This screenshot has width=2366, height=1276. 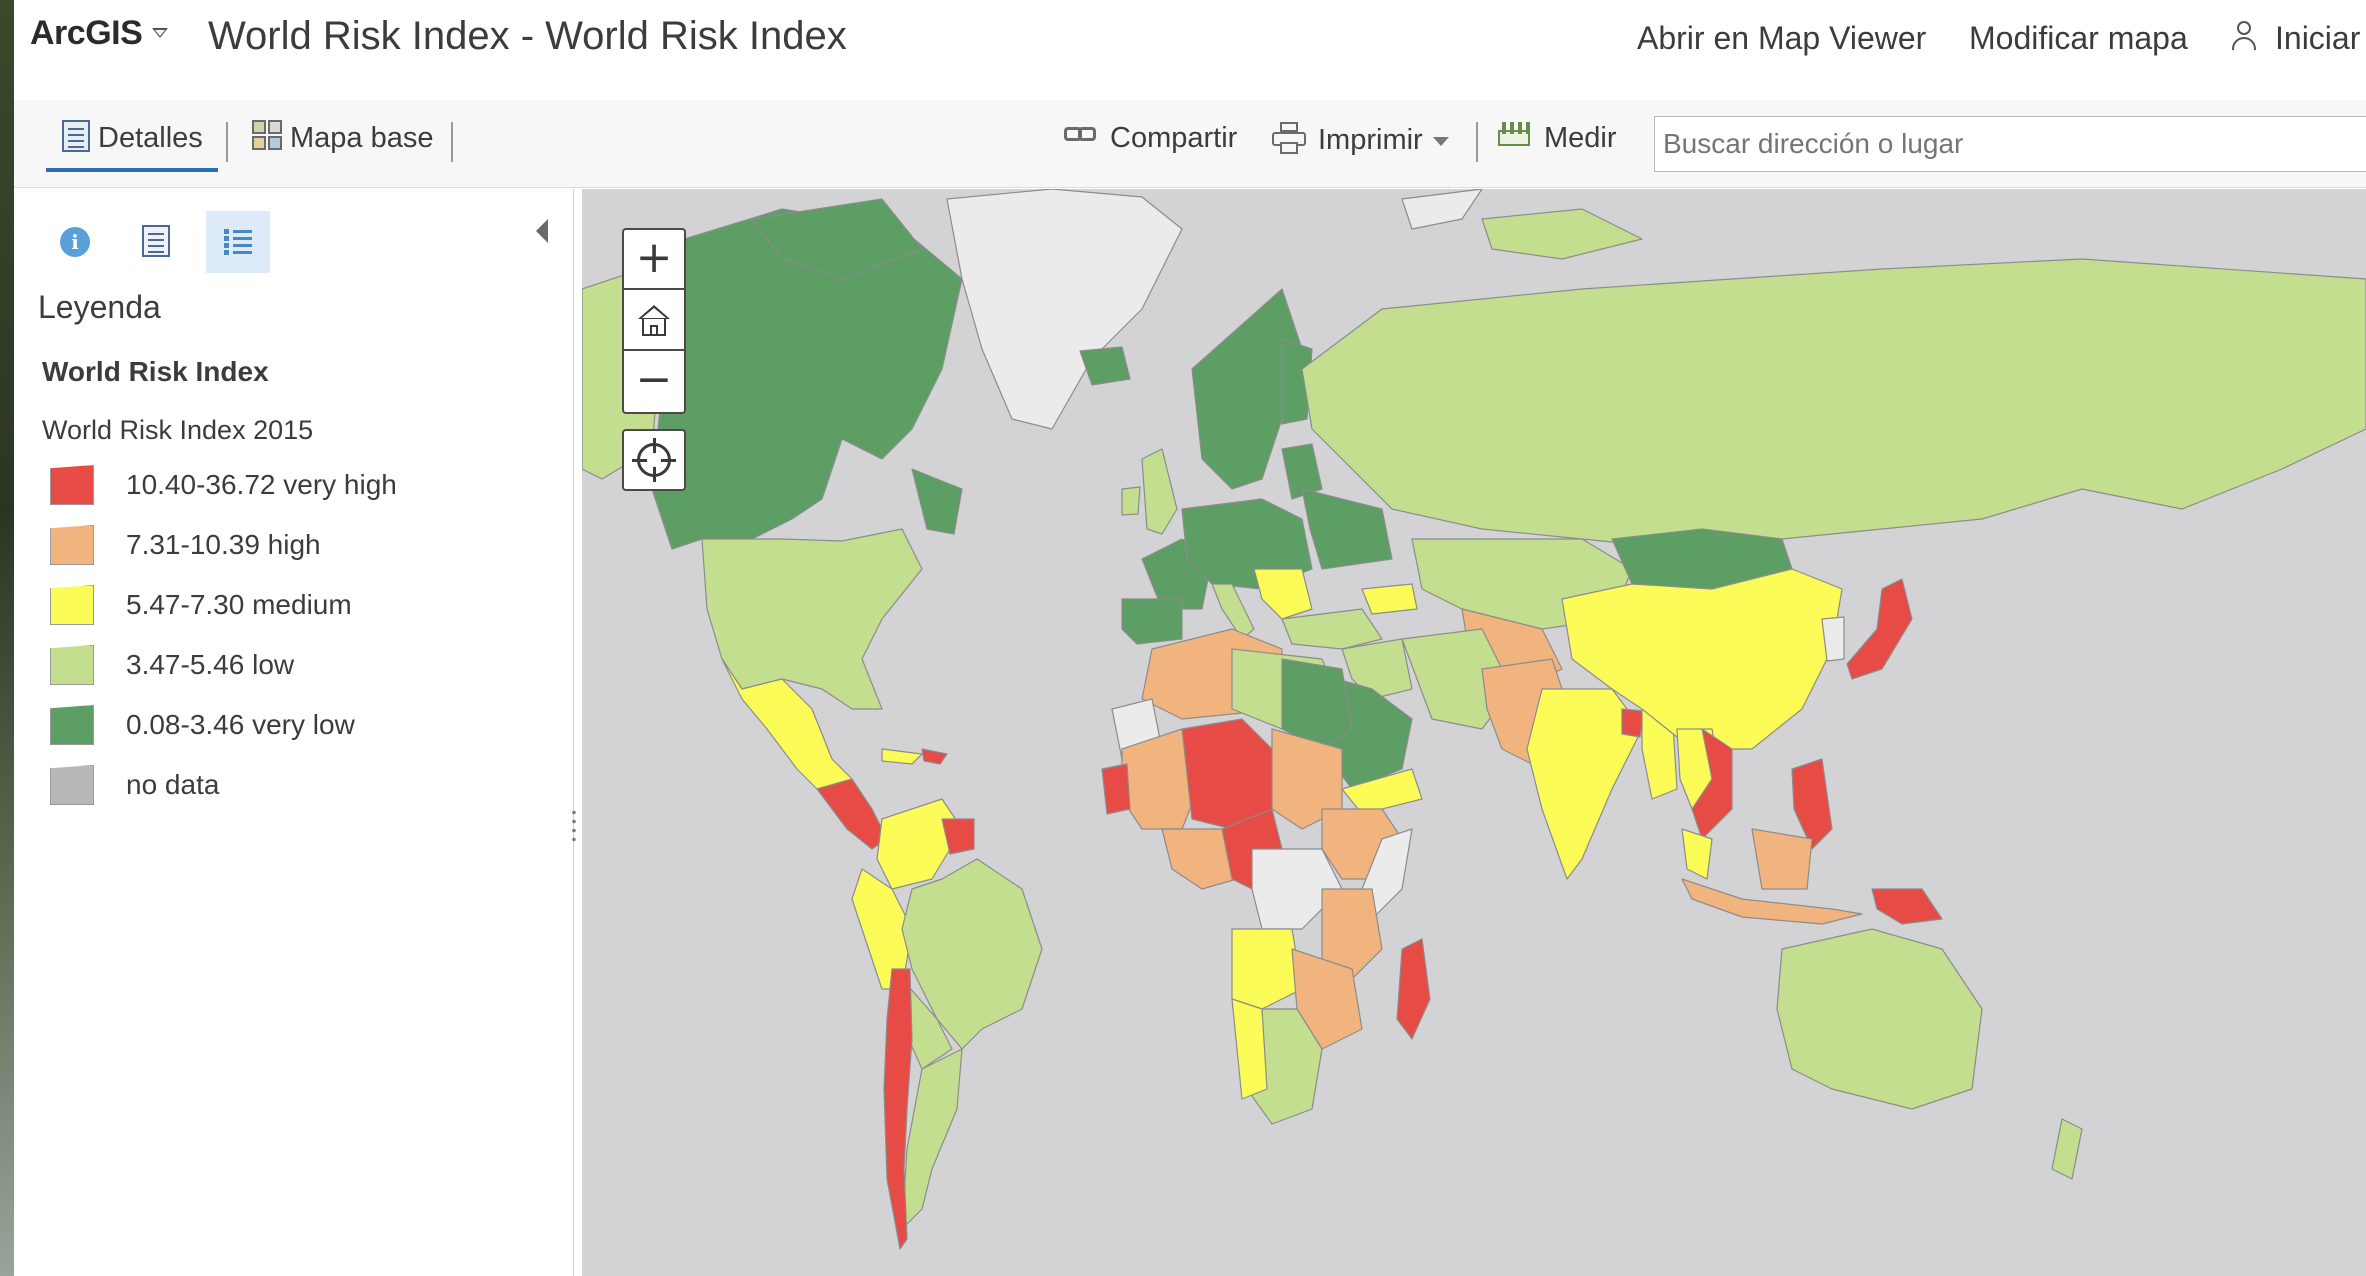 What do you see at coordinates (1442, 209) in the screenshot?
I see `arctic-islands` at bounding box center [1442, 209].